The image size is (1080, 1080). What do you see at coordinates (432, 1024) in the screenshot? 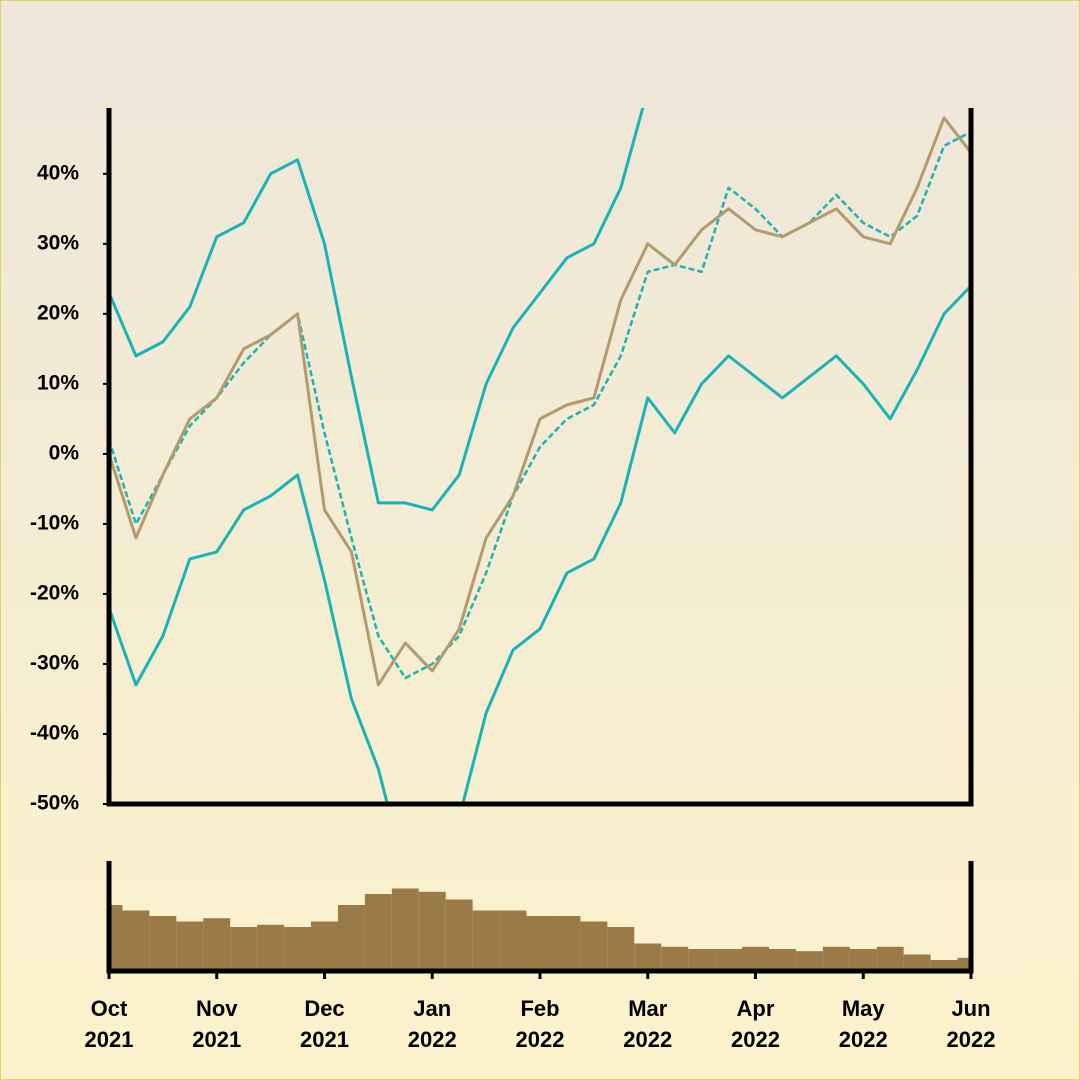
I see `x-tick-label: Jan 2022` at bounding box center [432, 1024].